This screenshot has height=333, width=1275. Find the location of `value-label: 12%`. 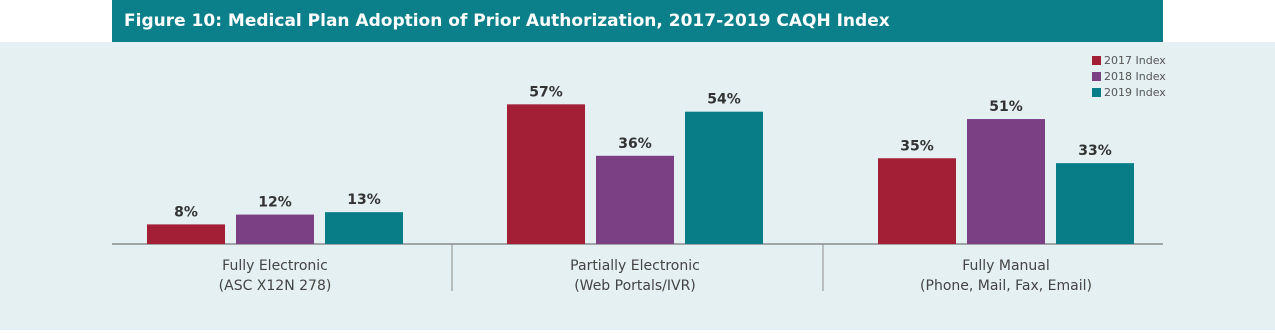

value-label: 12% is located at coordinates (275, 203).